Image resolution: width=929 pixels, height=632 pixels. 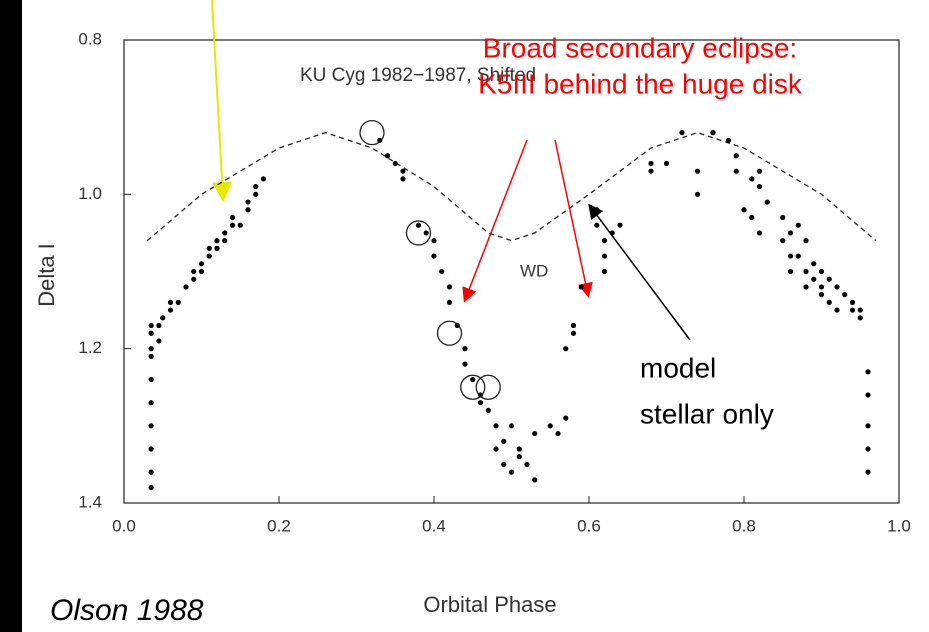 I want to click on annotation: stellar only, so click(x=707, y=413).